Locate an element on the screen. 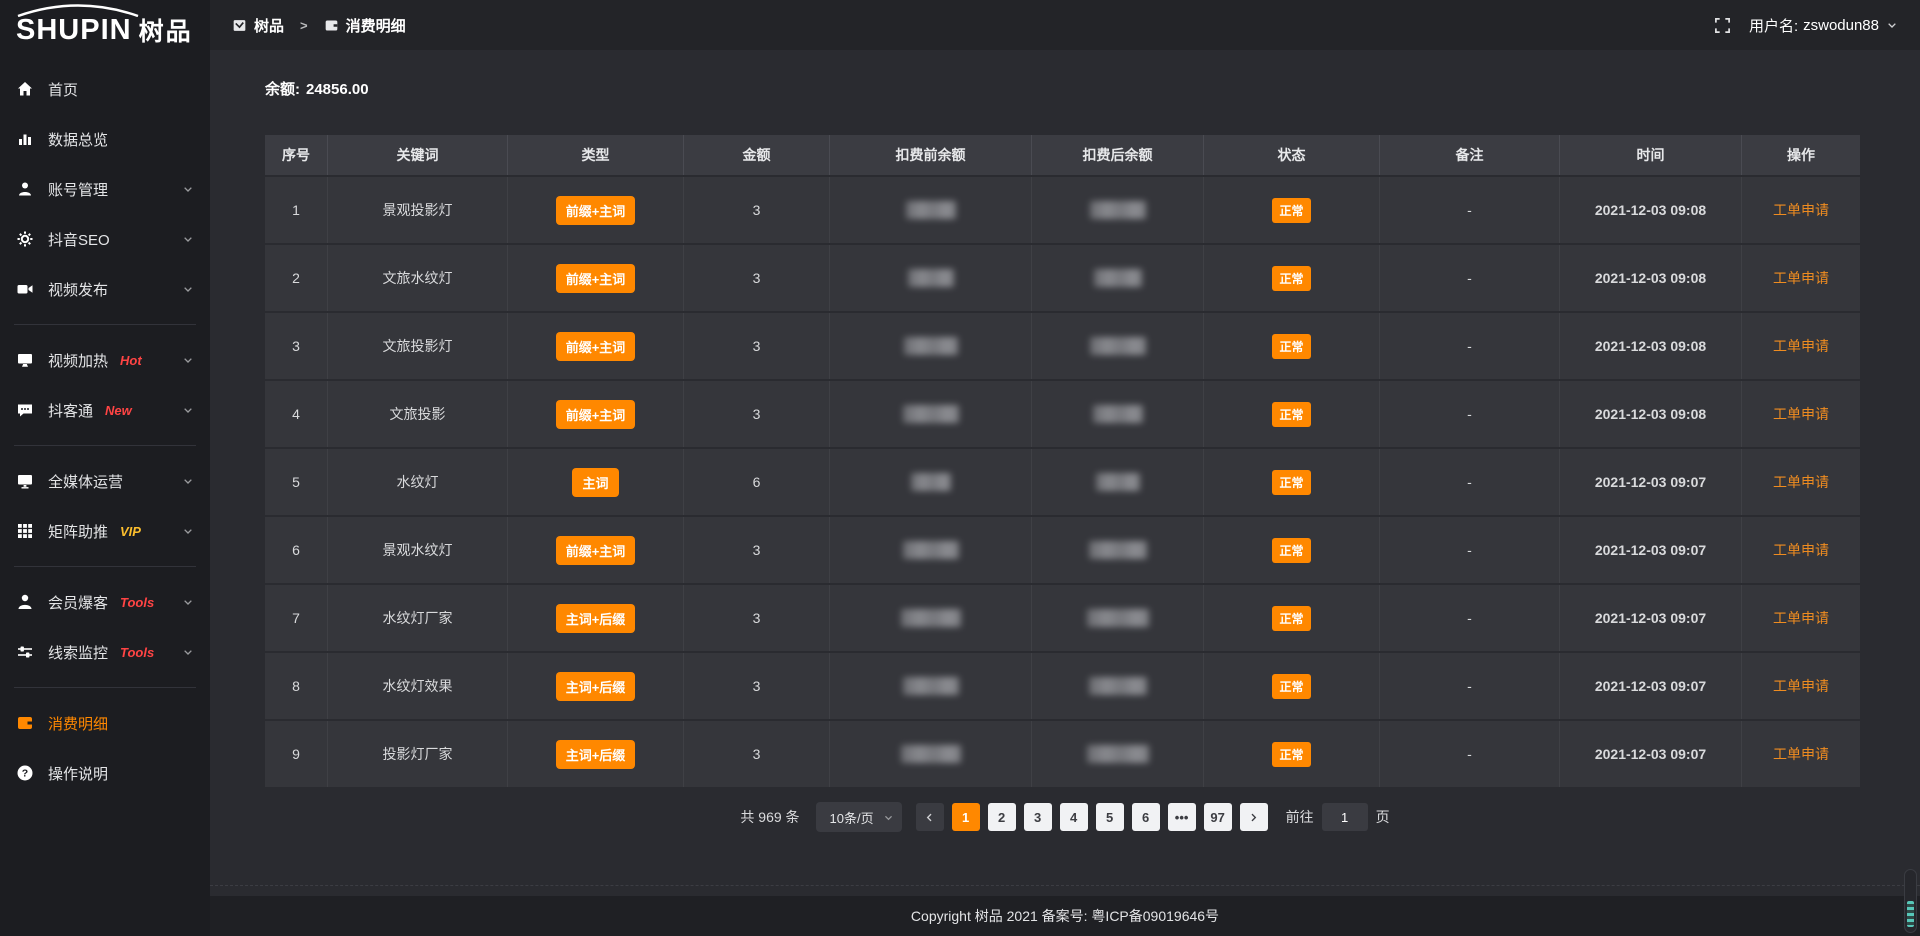 The width and height of the screenshot is (1920, 936). cell-keyword: 景观水纹灯 is located at coordinates (417, 550).